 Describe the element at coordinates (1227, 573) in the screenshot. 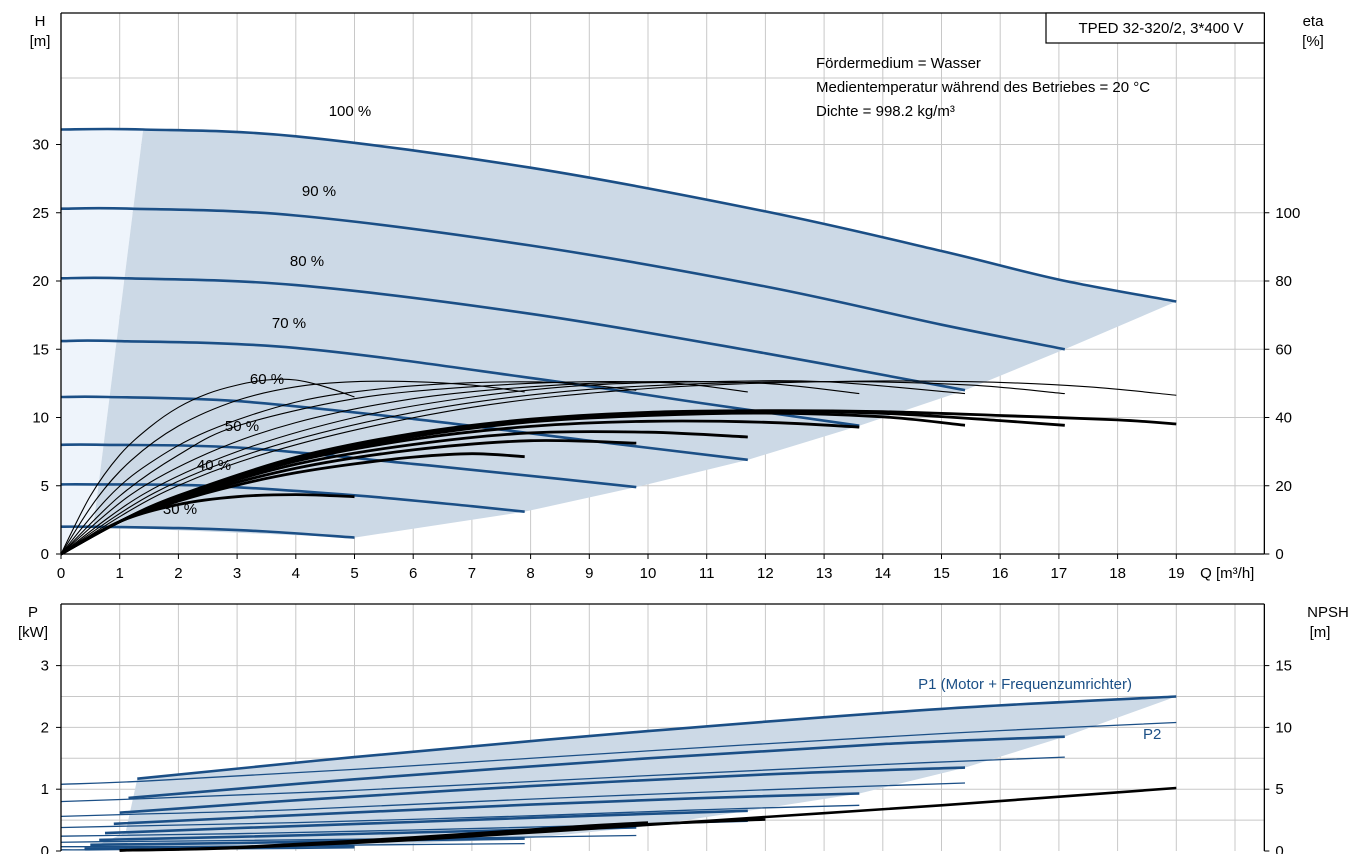

I see `q-axis-label: Q [m³/h]` at that location.